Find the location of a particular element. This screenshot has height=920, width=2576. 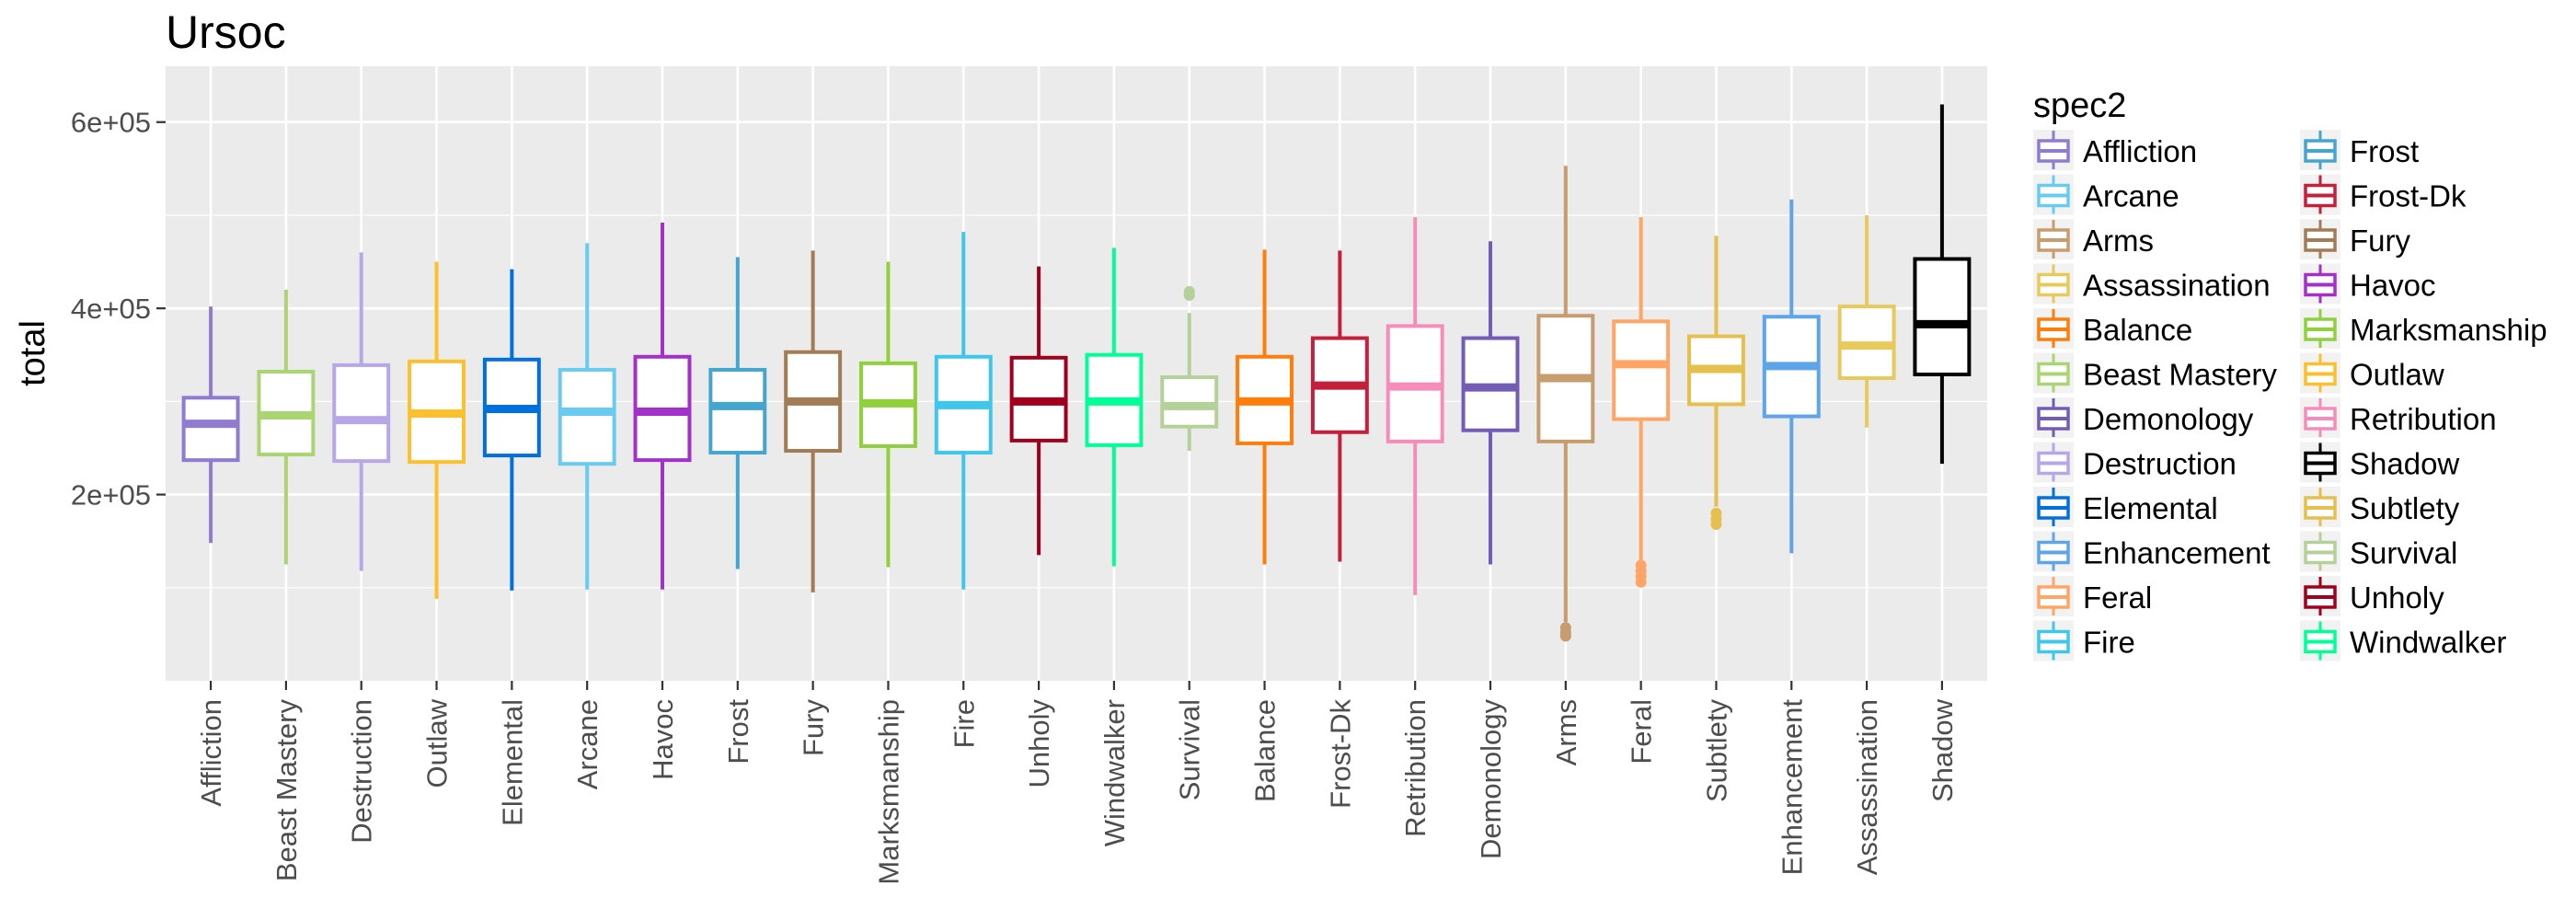

box-survival is located at coordinates (1189, 368).